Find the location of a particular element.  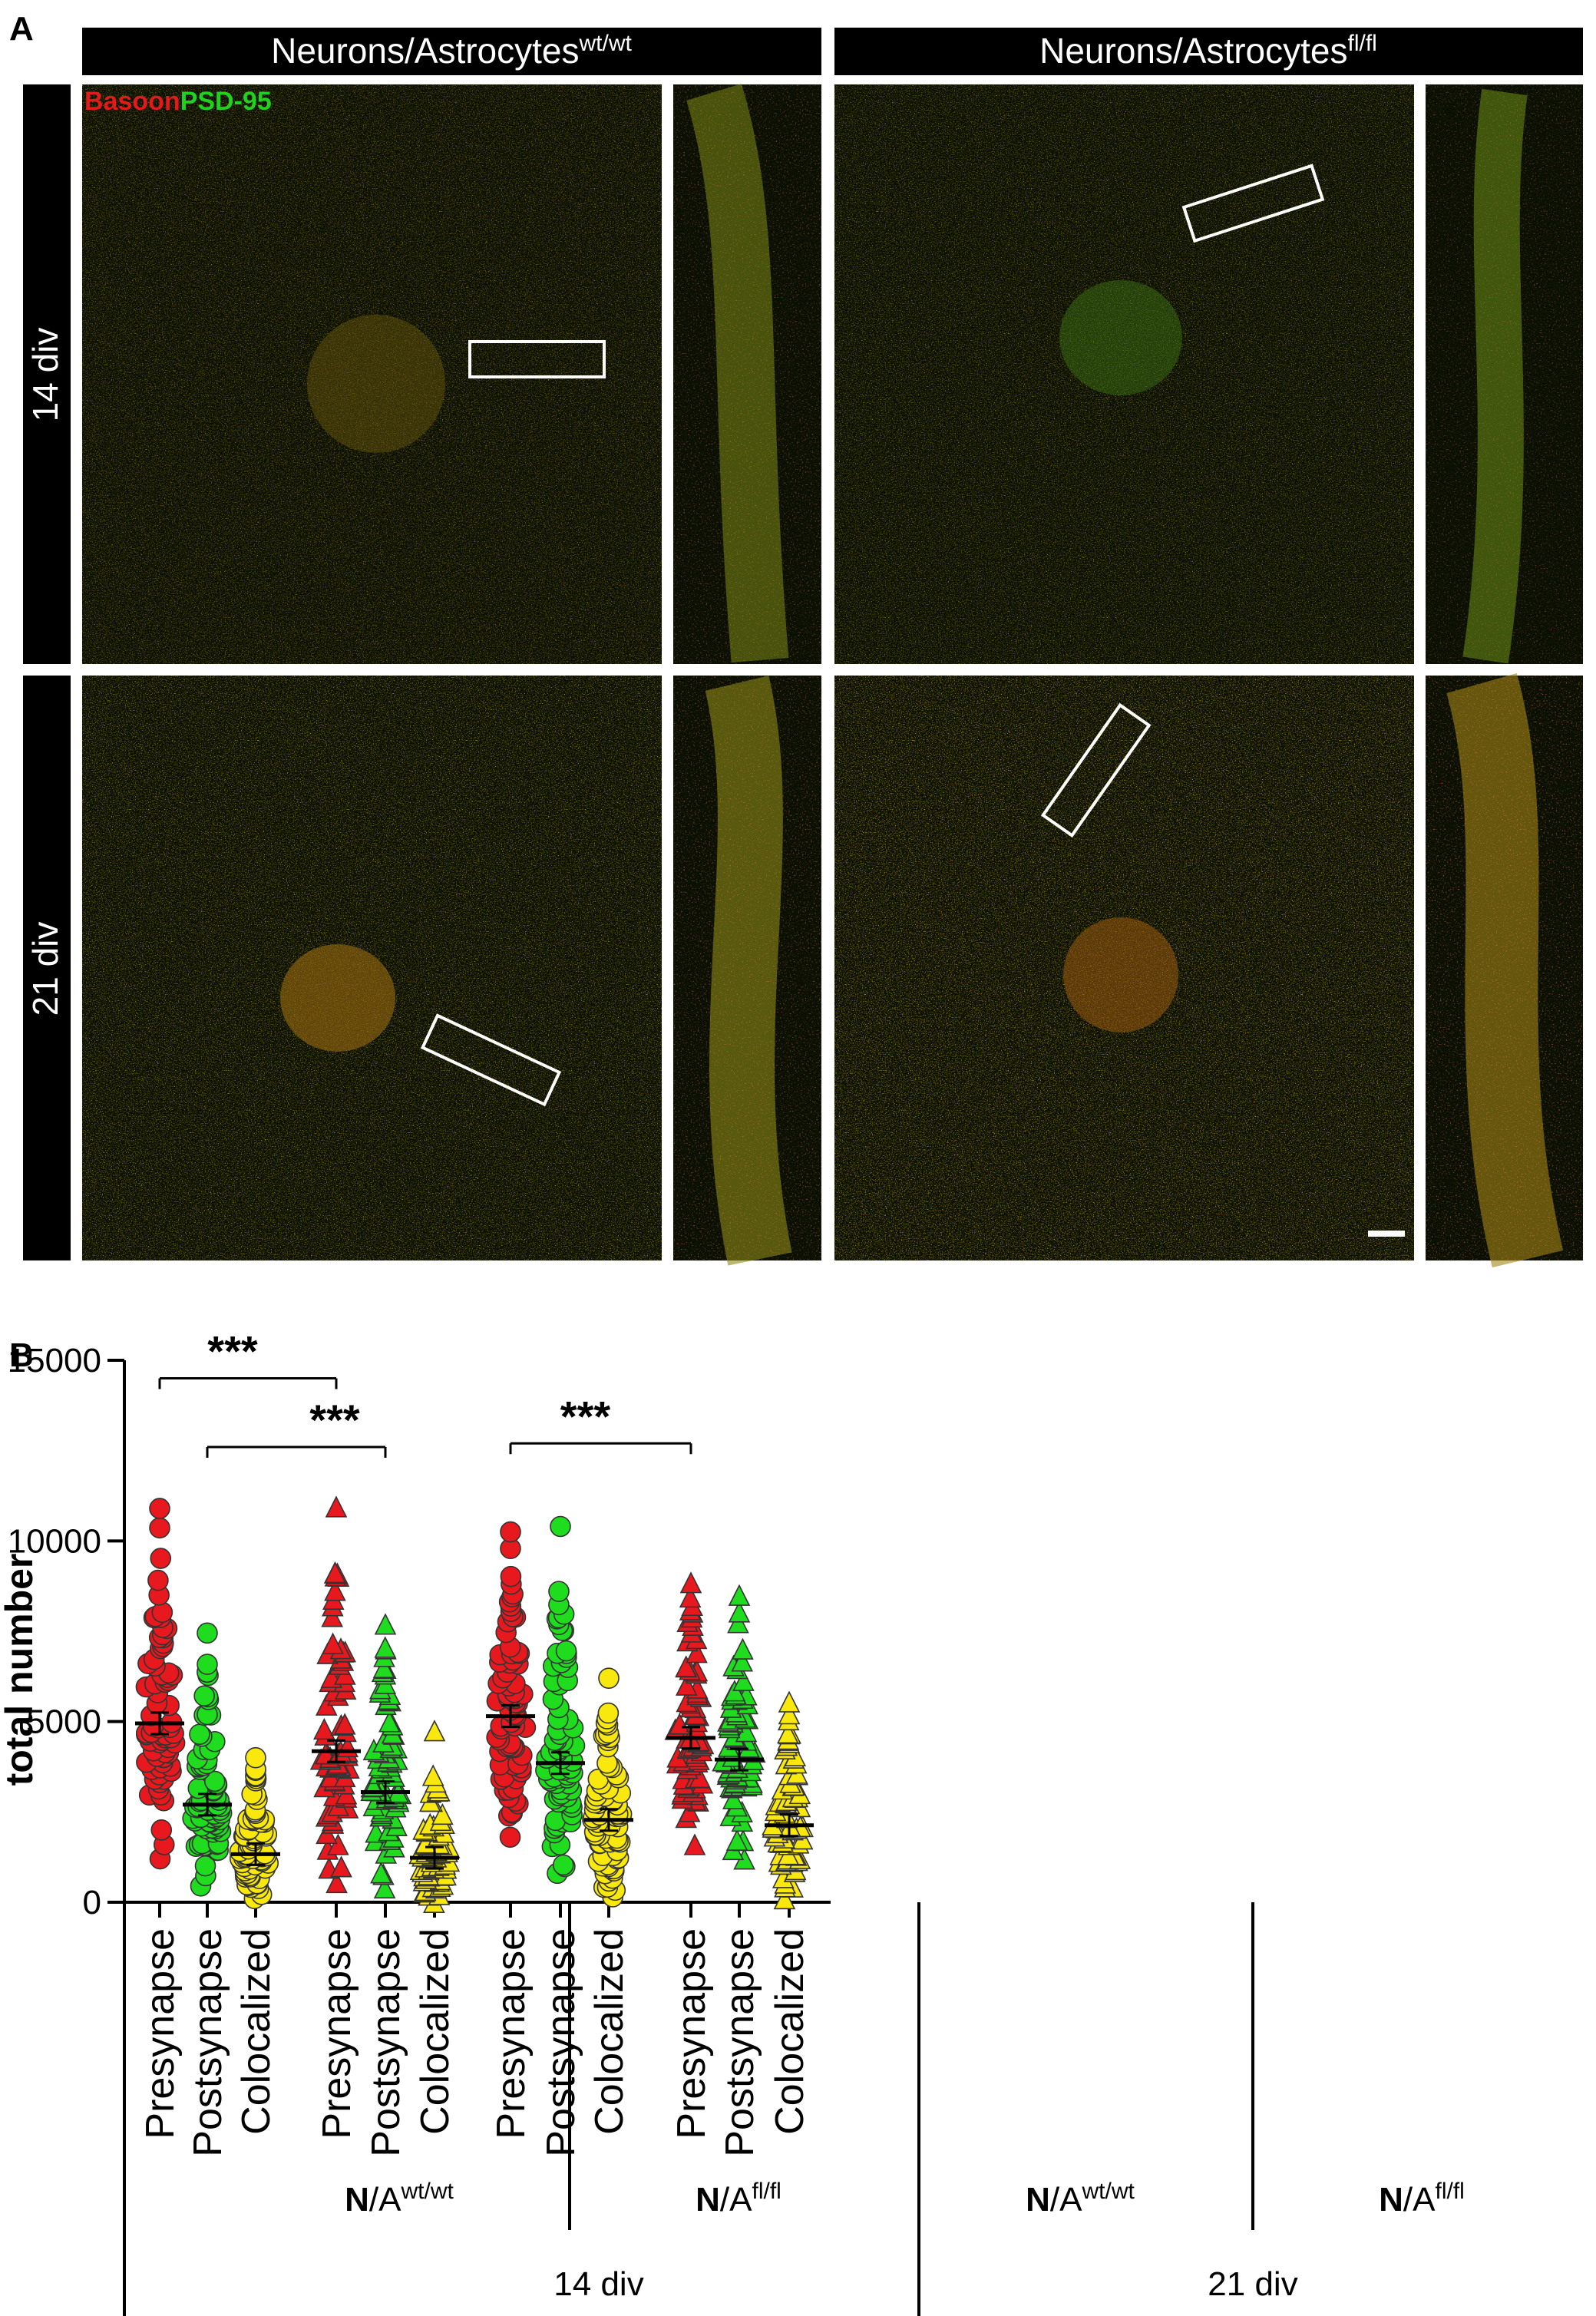

column-header-fl-bar is located at coordinates (1208, 51).